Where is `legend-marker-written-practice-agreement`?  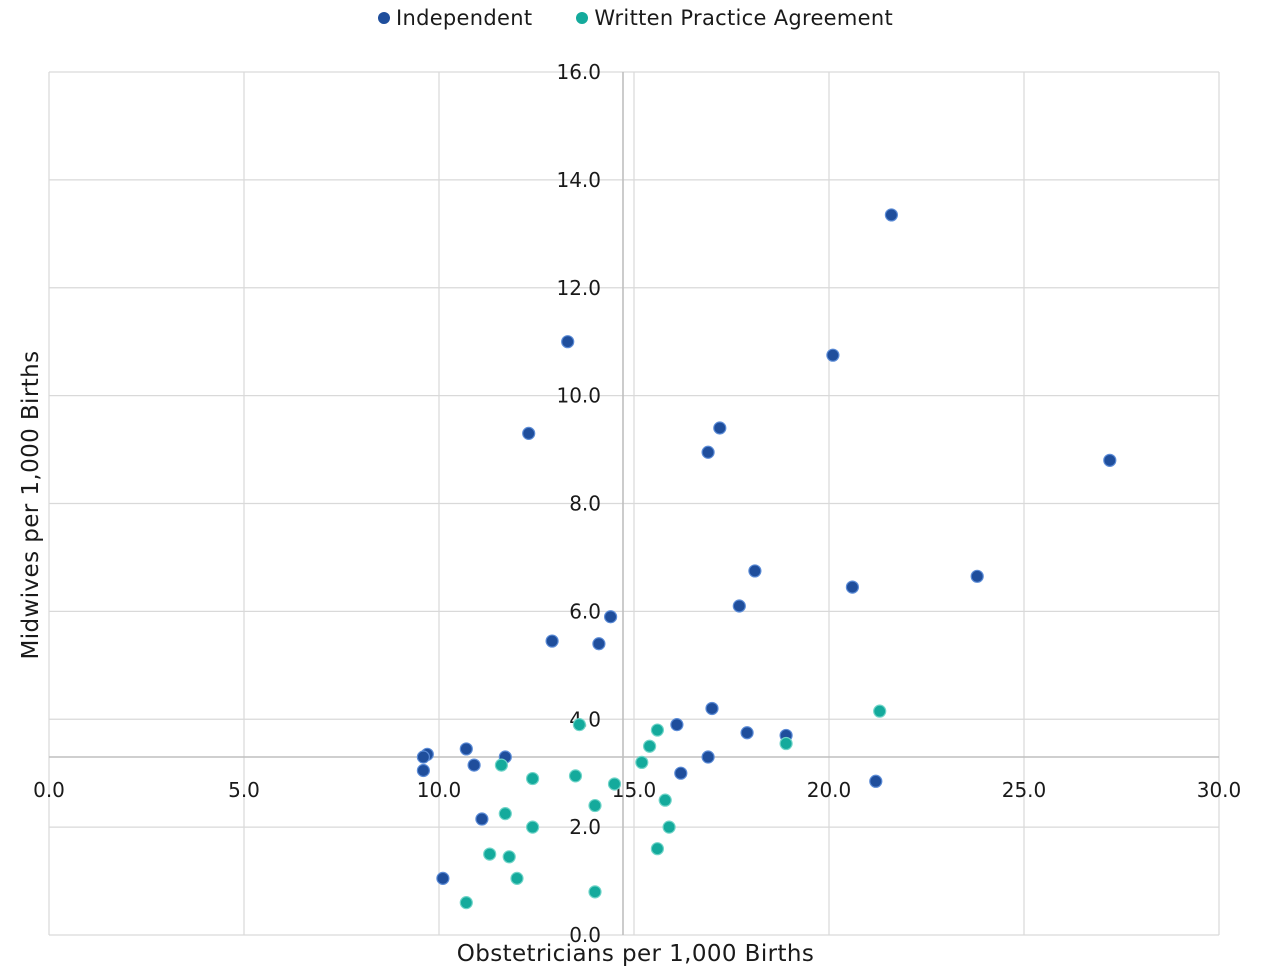
legend-marker-written-practice-agreement is located at coordinates (582, 18).